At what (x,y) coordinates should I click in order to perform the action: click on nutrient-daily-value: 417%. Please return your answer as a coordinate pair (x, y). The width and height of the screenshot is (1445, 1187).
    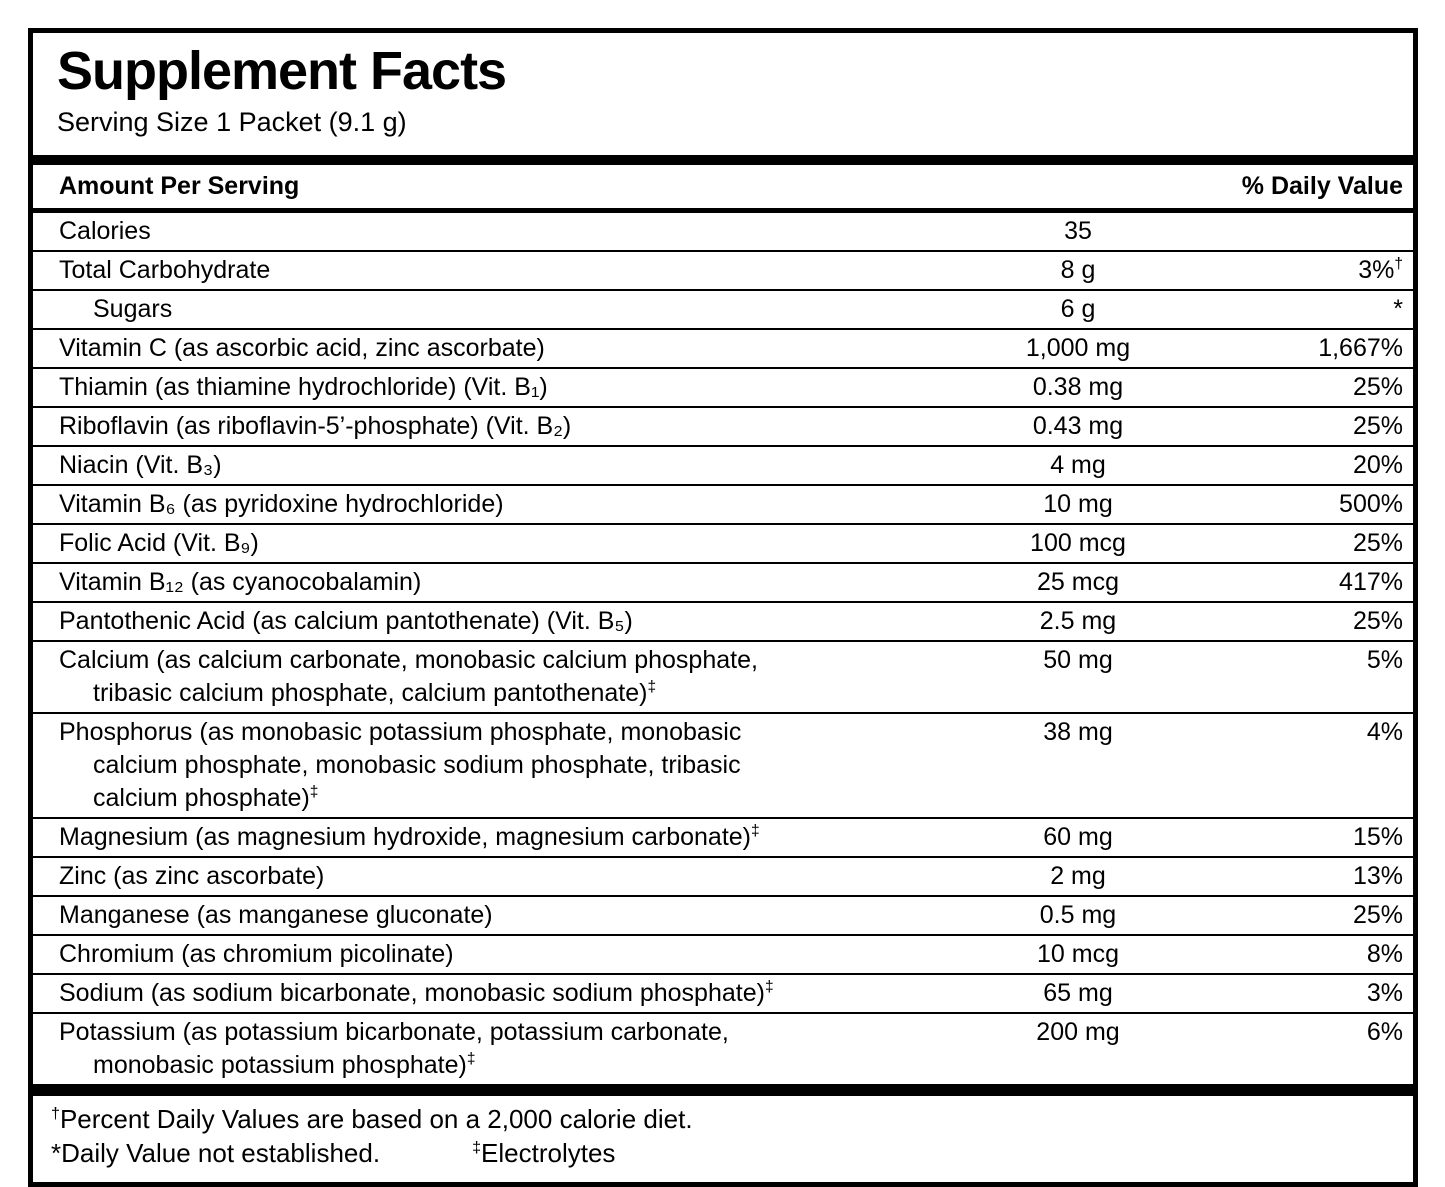
    Looking at the image, I should click on (1323, 582).